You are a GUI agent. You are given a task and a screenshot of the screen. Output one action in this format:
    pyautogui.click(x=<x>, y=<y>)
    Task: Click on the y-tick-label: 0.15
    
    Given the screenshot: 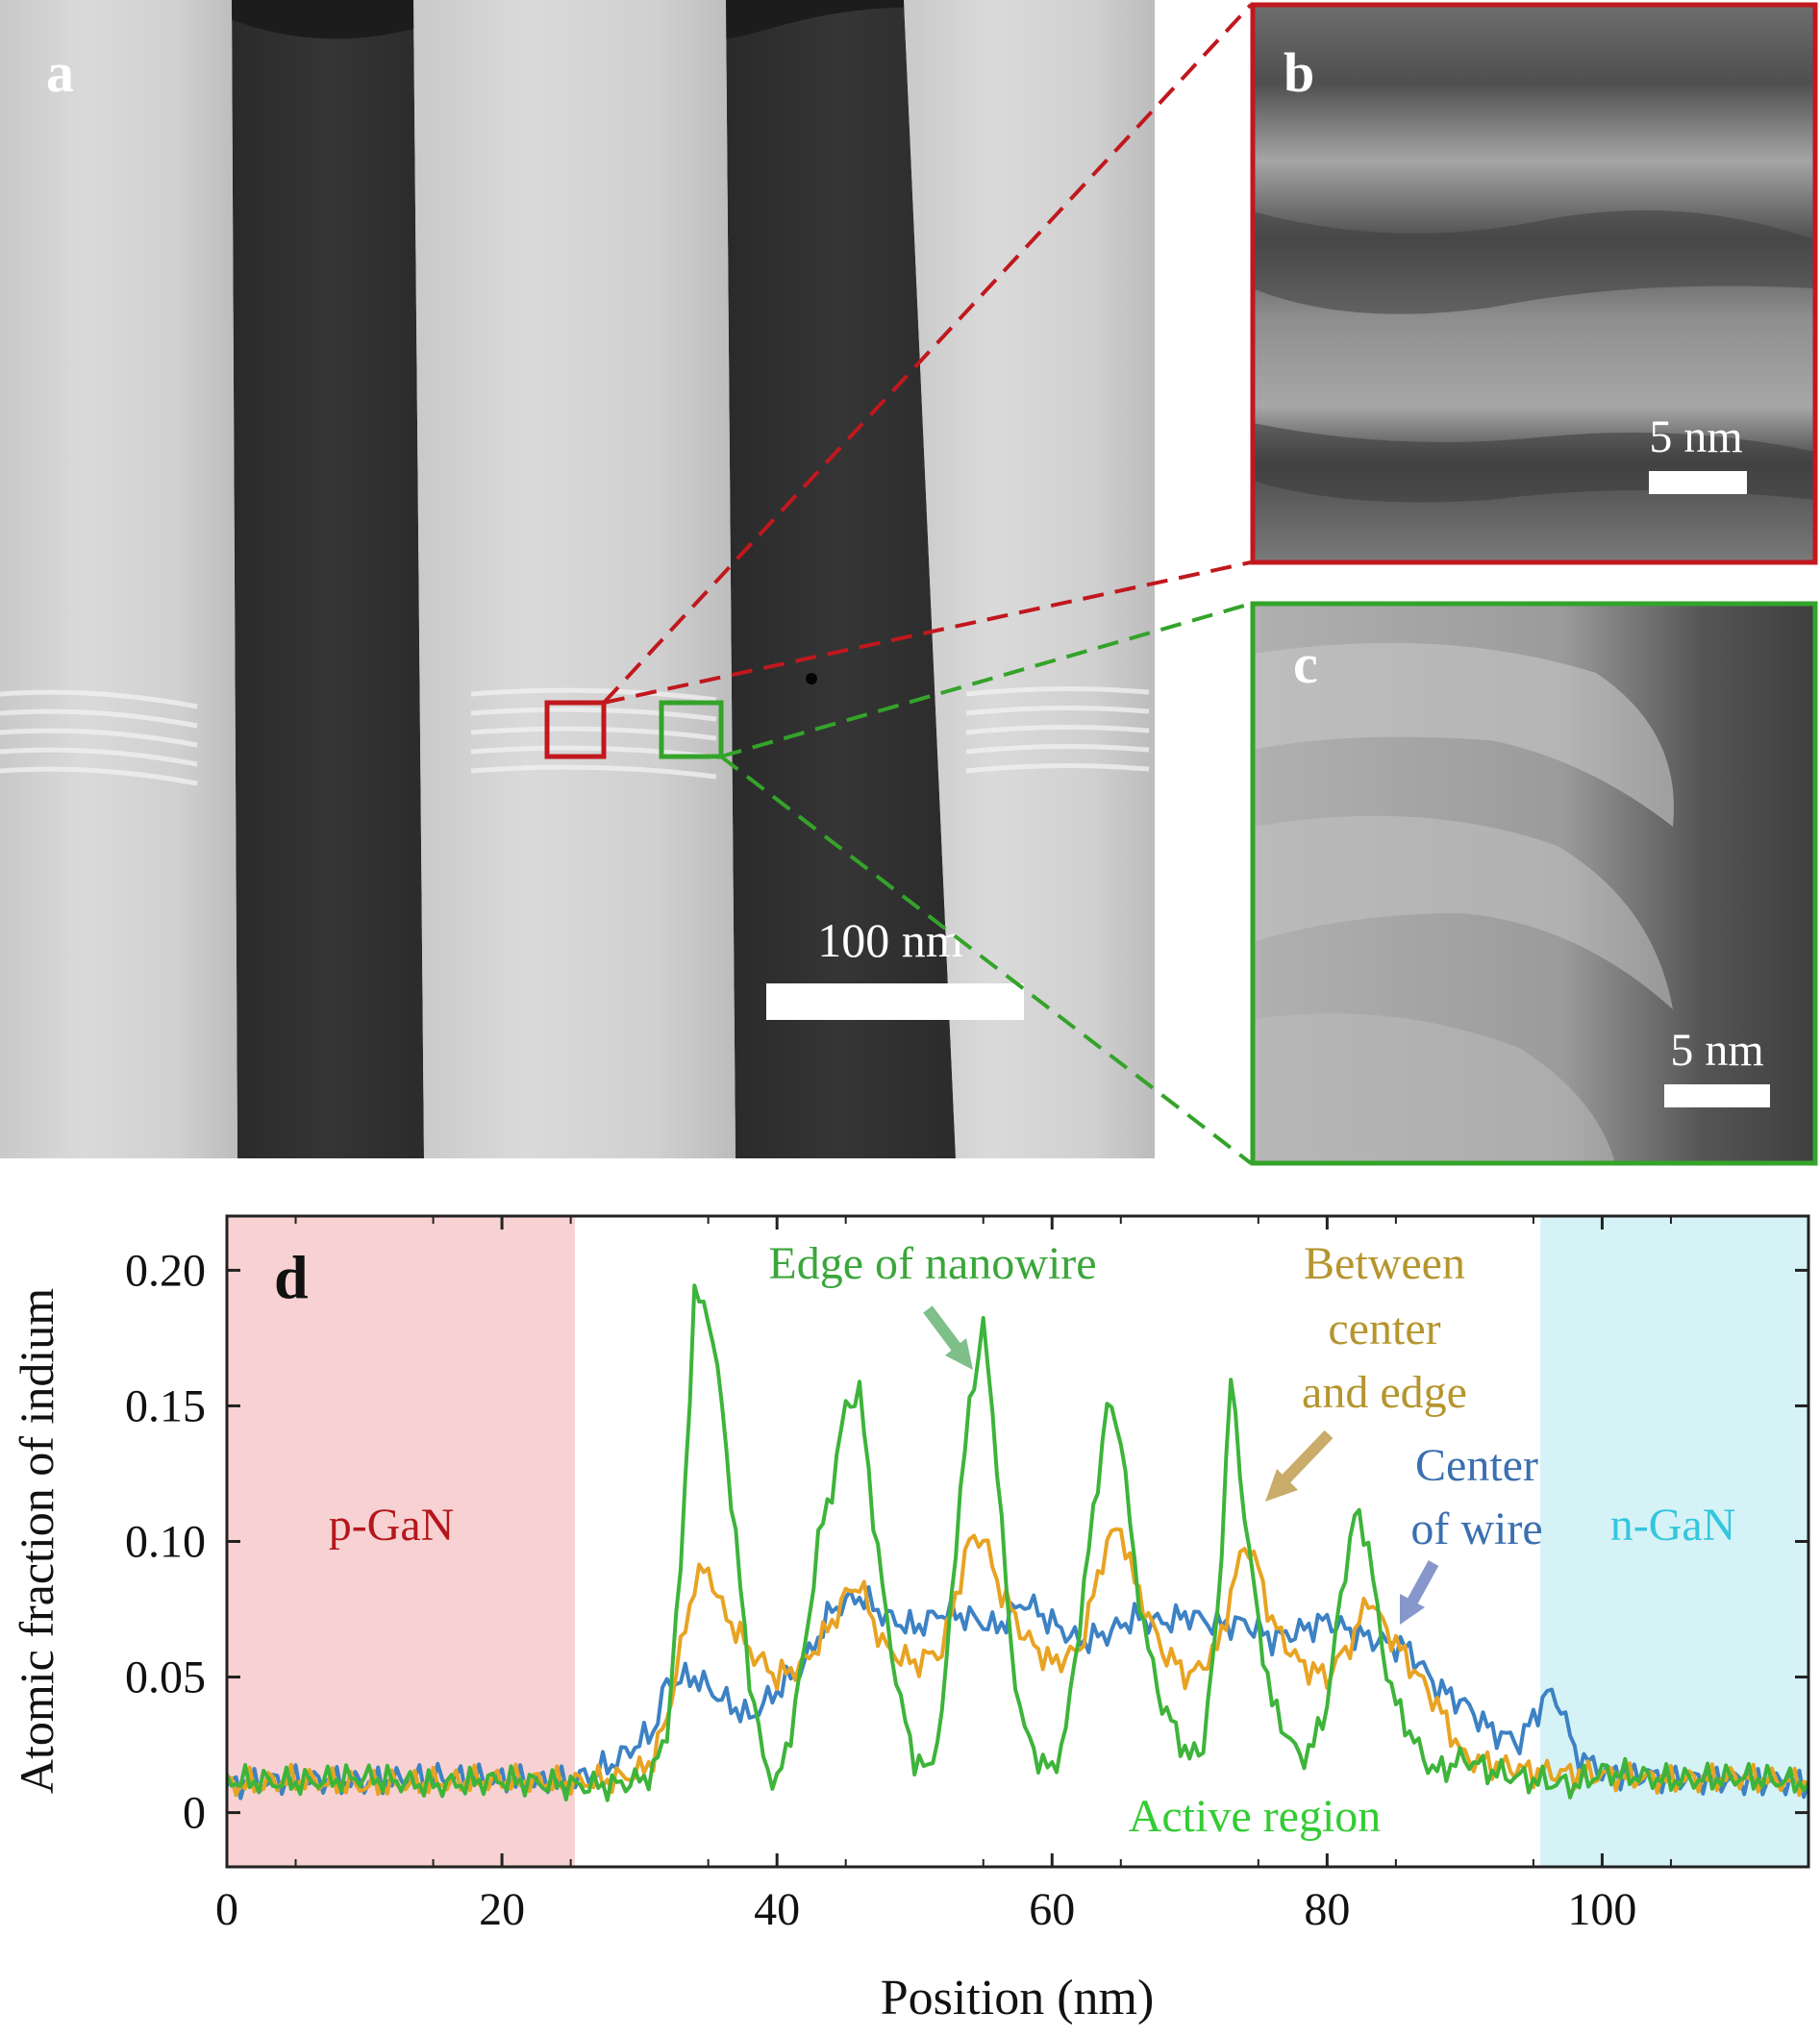 What is the action you would take?
    pyautogui.click(x=165, y=1405)
    